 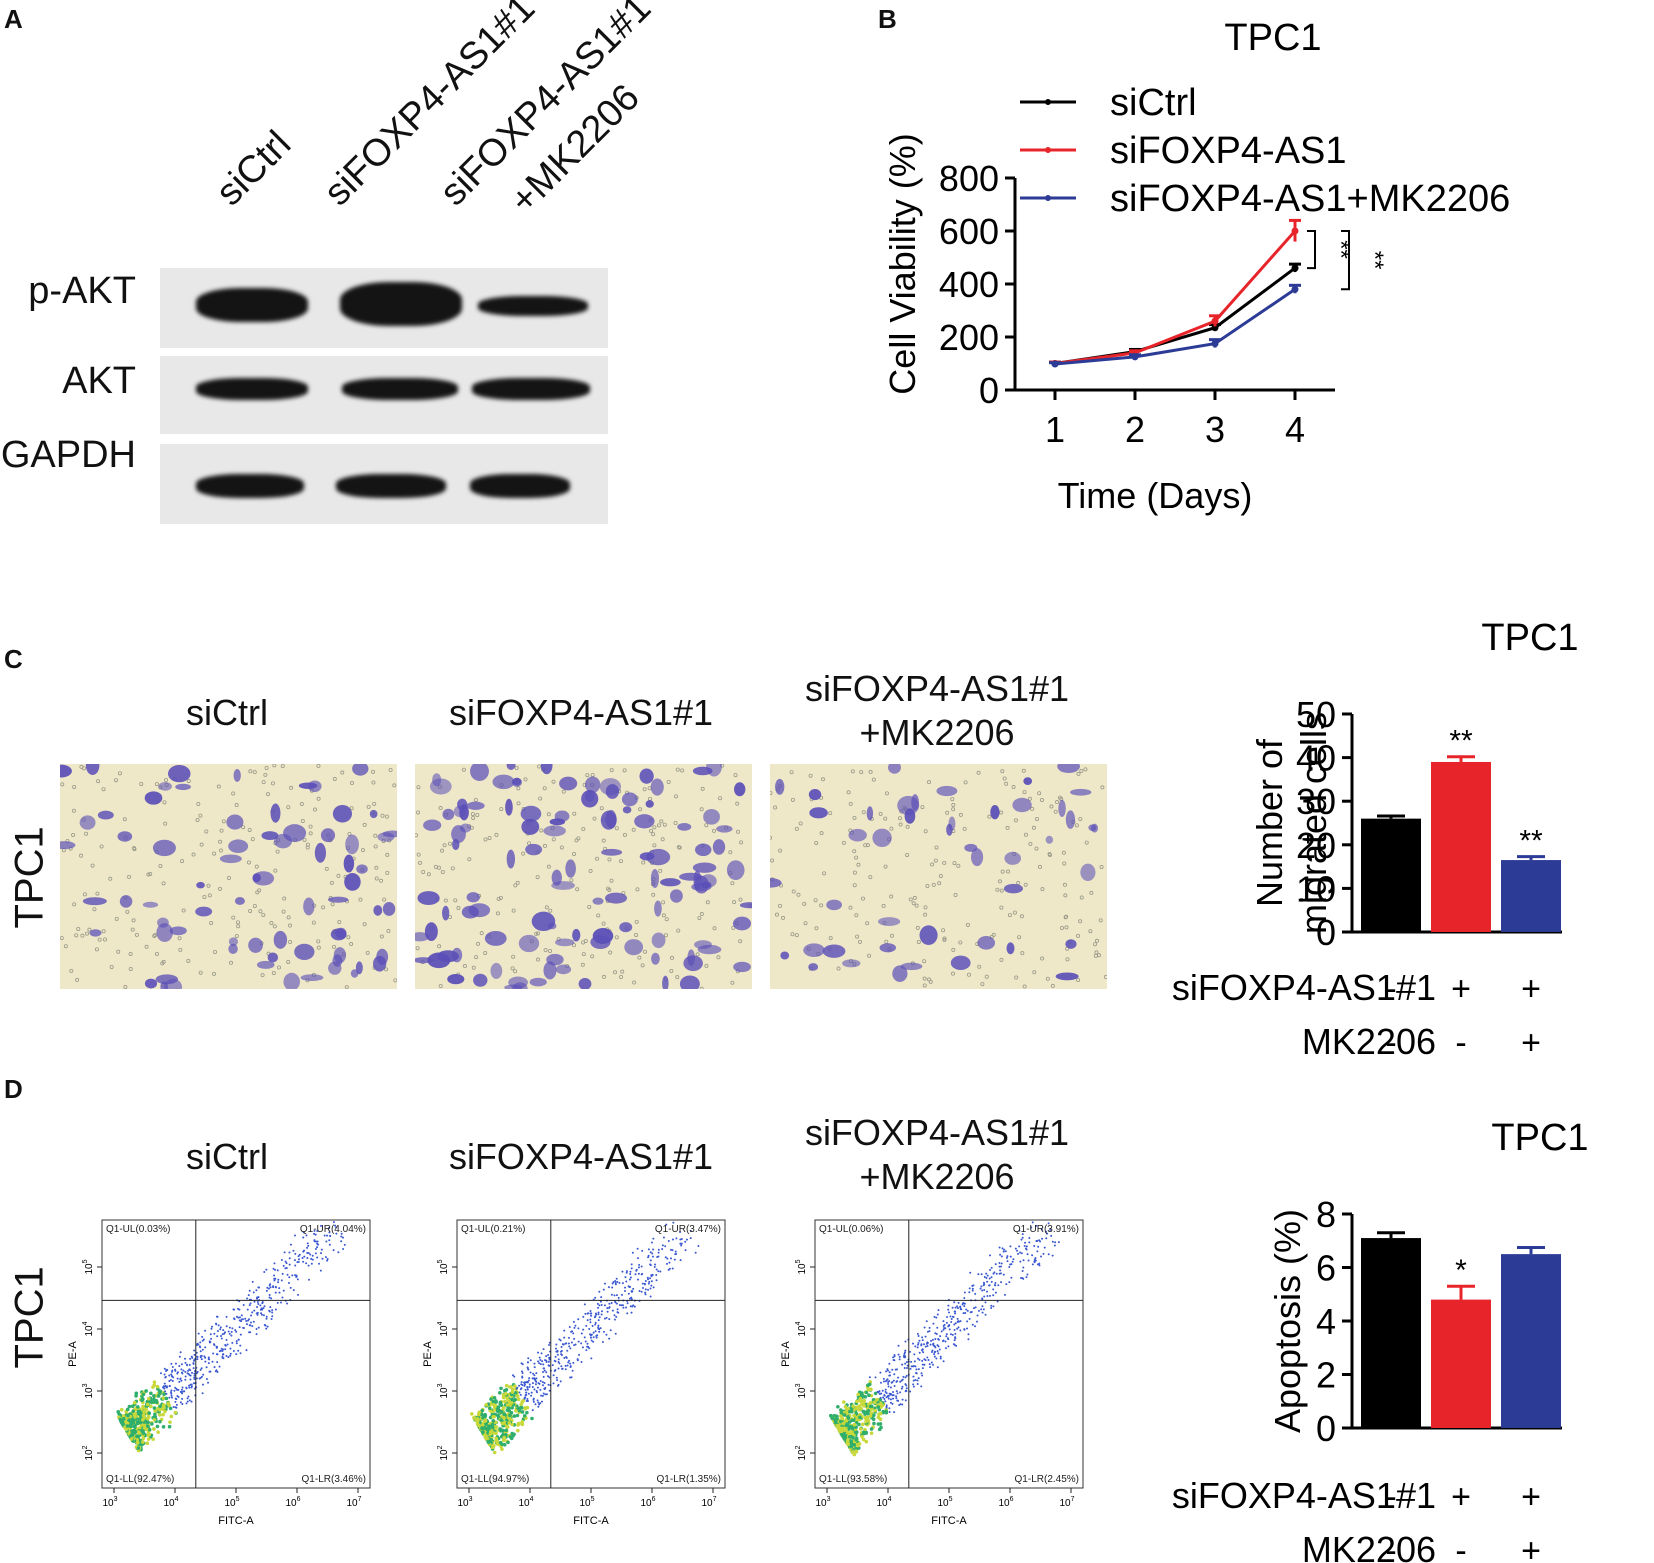 I want to click on x-tick-label: 4, so click(x=1295, y=429).